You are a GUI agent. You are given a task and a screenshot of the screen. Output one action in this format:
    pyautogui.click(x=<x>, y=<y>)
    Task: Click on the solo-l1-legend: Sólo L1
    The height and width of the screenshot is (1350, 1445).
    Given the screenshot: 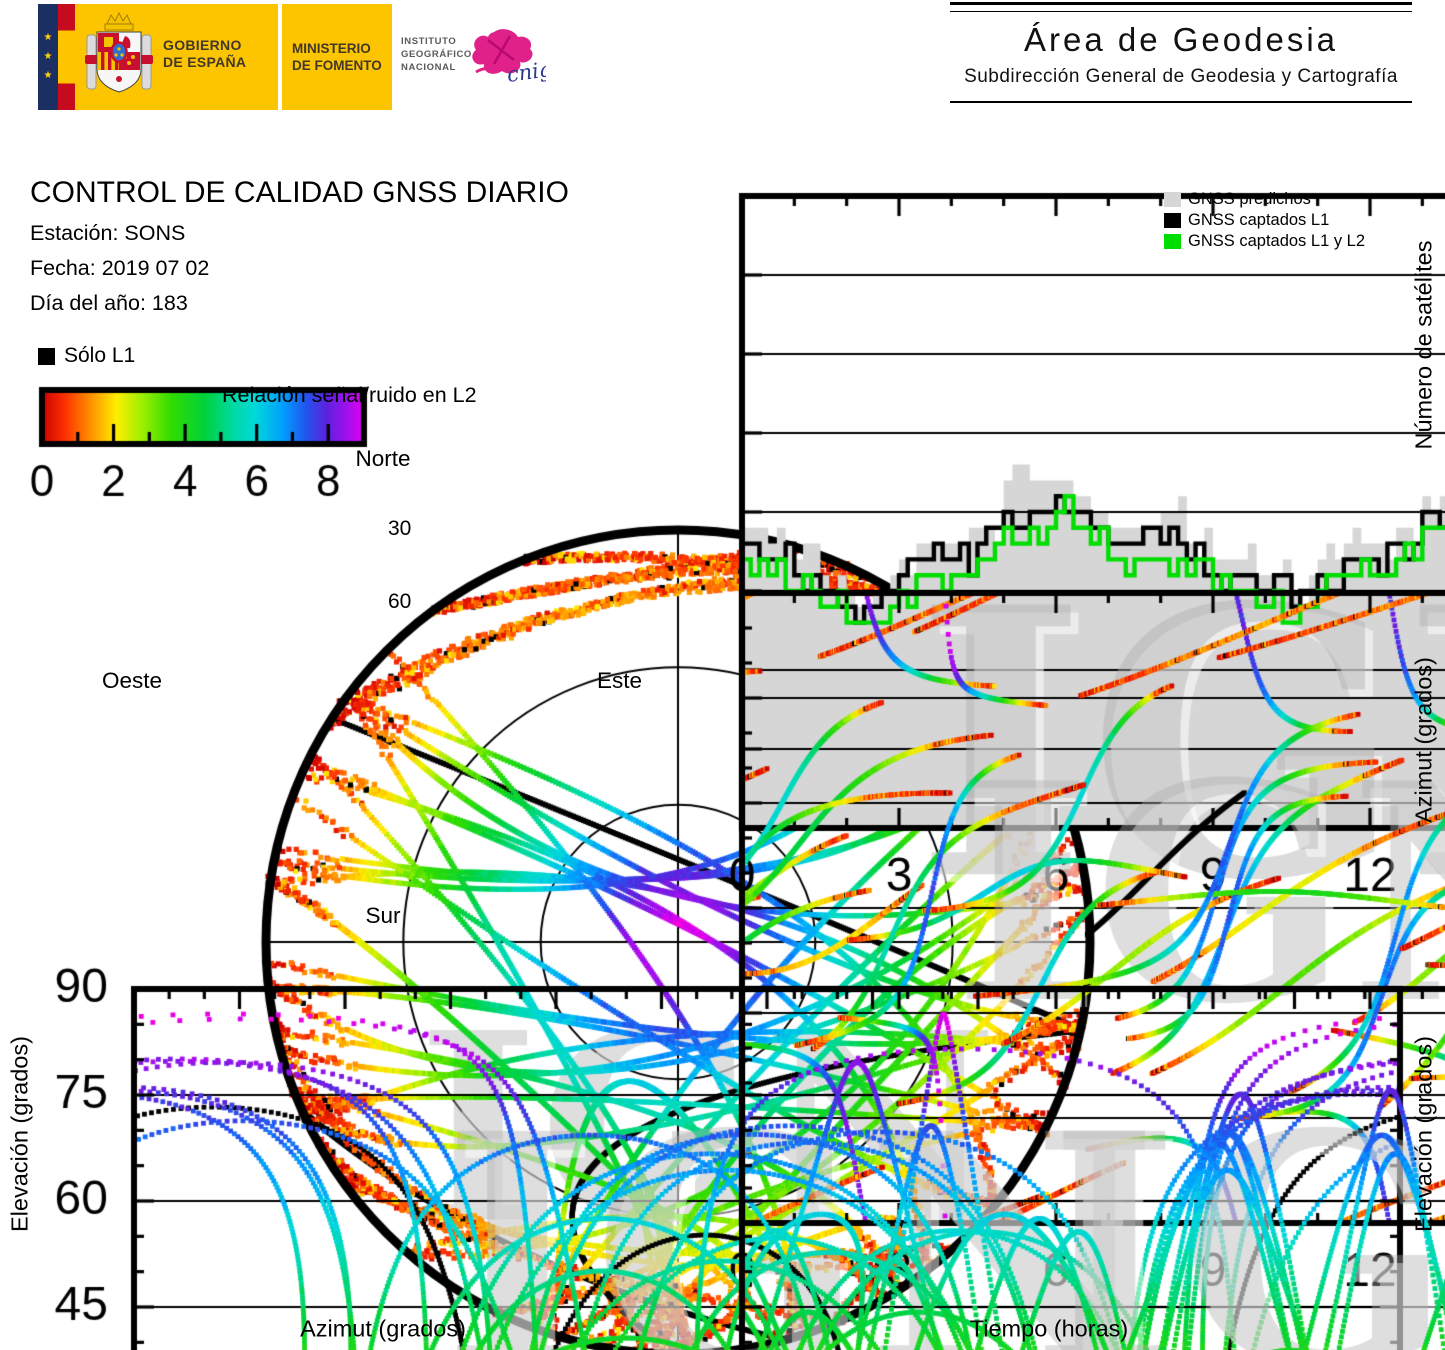 What is the action you would take?
    pyautogui.click(x=86, y=356)
    